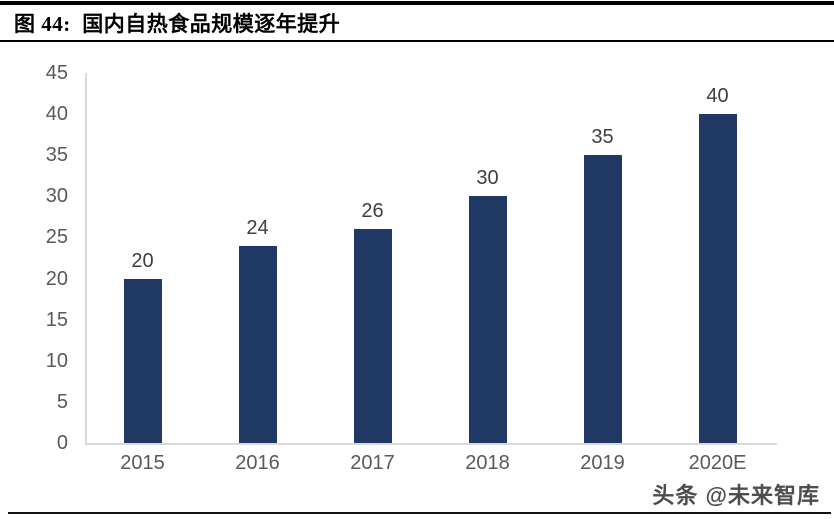 The width and height of the screenshot is (834, 519). What do you see at coordinates (487, 319) in the screenshot?
I see `bar-2018` at bounding box center [487, 319].